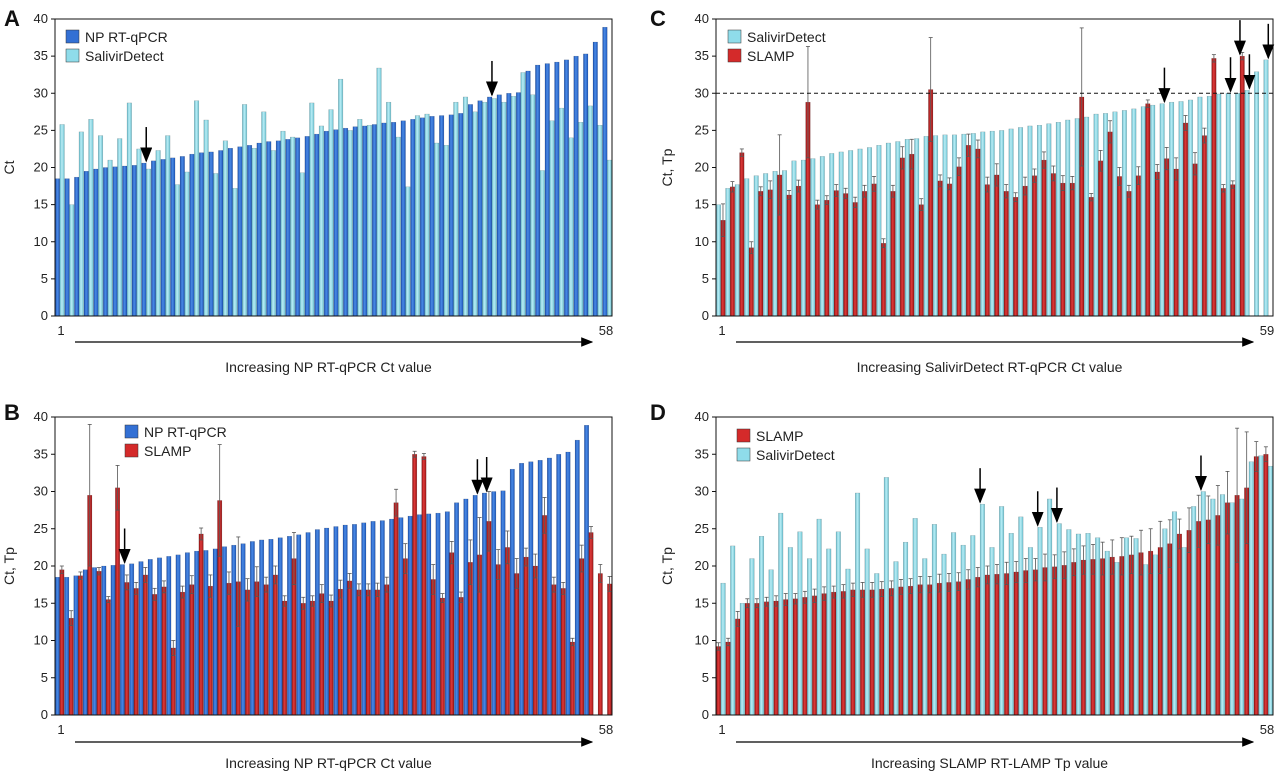  What do you see at coordinates (795, 455) in the screenshot?
I see `legend-label: SalivirDetect` at bounding box center [795, 455].